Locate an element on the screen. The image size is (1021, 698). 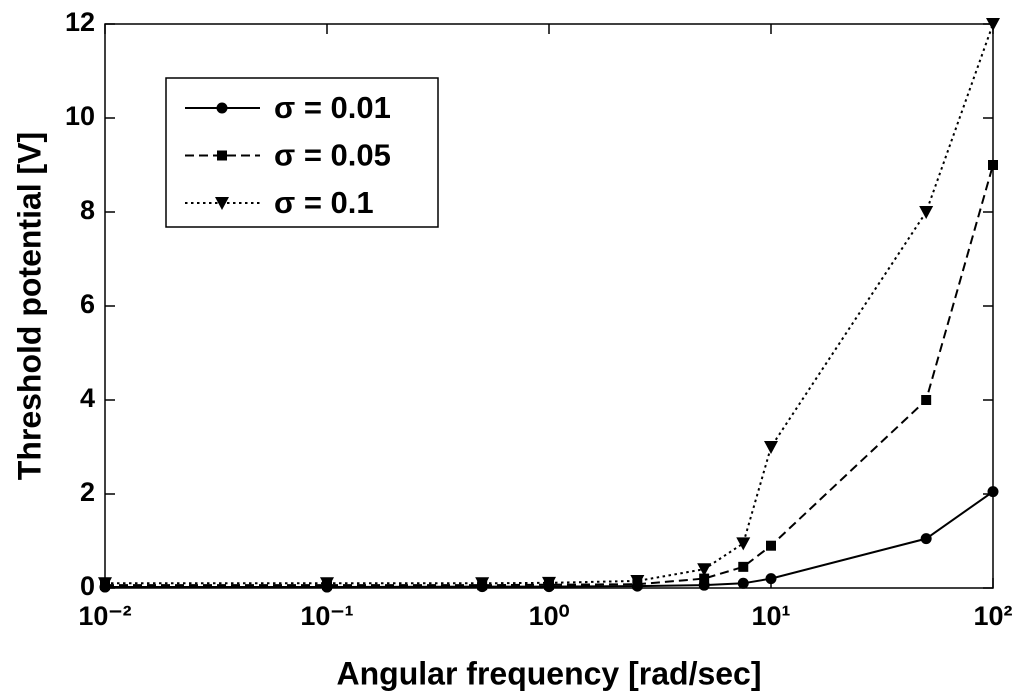
x-tick-label: 10⁻¹ is located at coordinates (326, 616).